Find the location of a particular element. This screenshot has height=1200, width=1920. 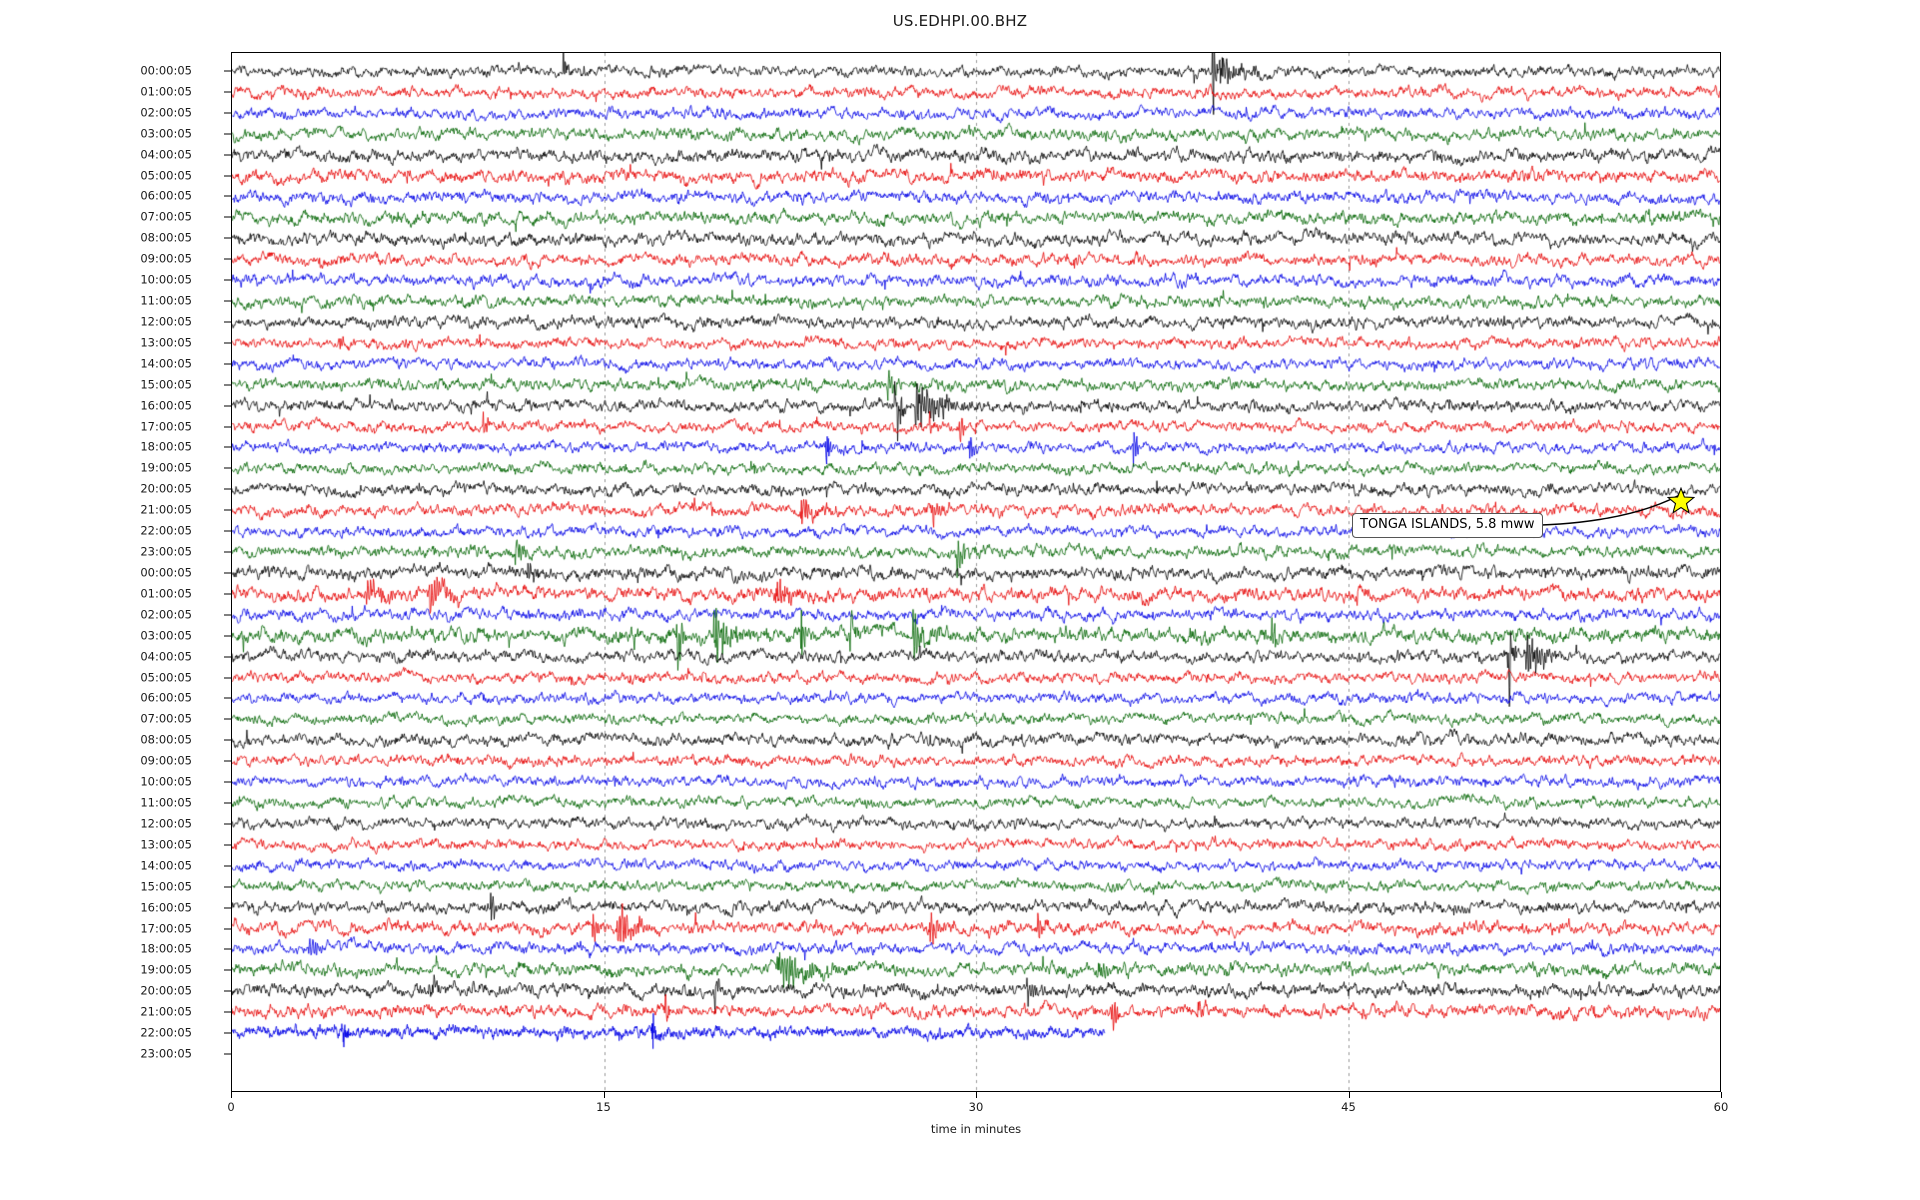

y-axis-tick-label: 22:00:05 is located at coordinates (166, 530).